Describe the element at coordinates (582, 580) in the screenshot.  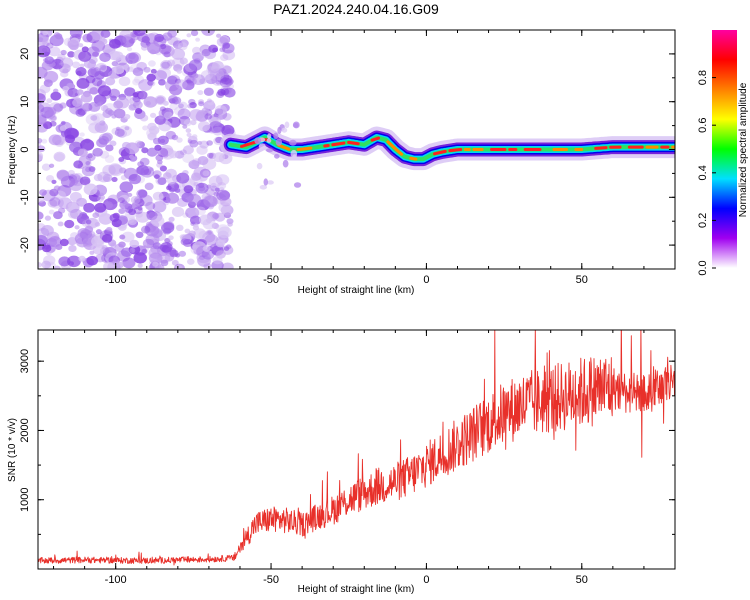
I see `snr-x-tick-label: 50` at that location.